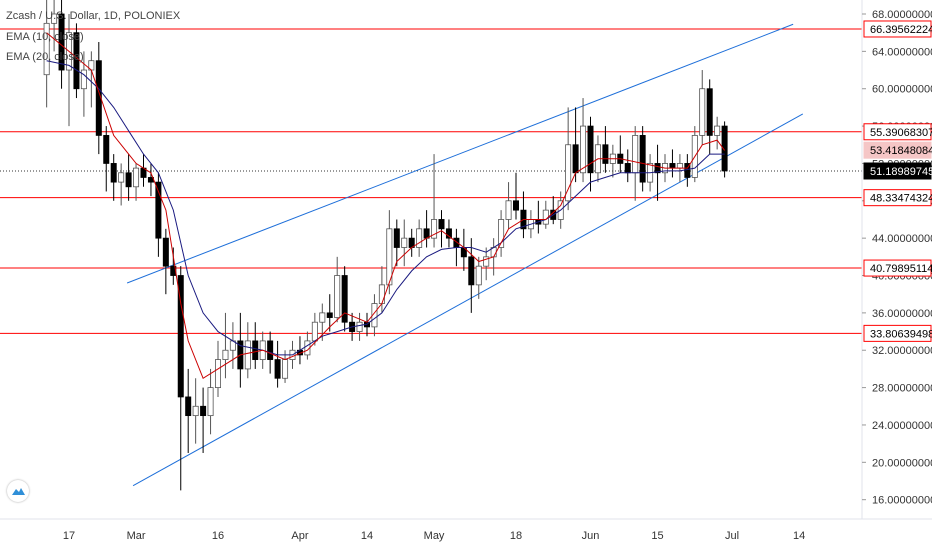 The width and height of the screenshot is (932, 550). Describe the element at coordinates (897, 29) in the screenshot. I see `price-label: 66.39562224` at that location.